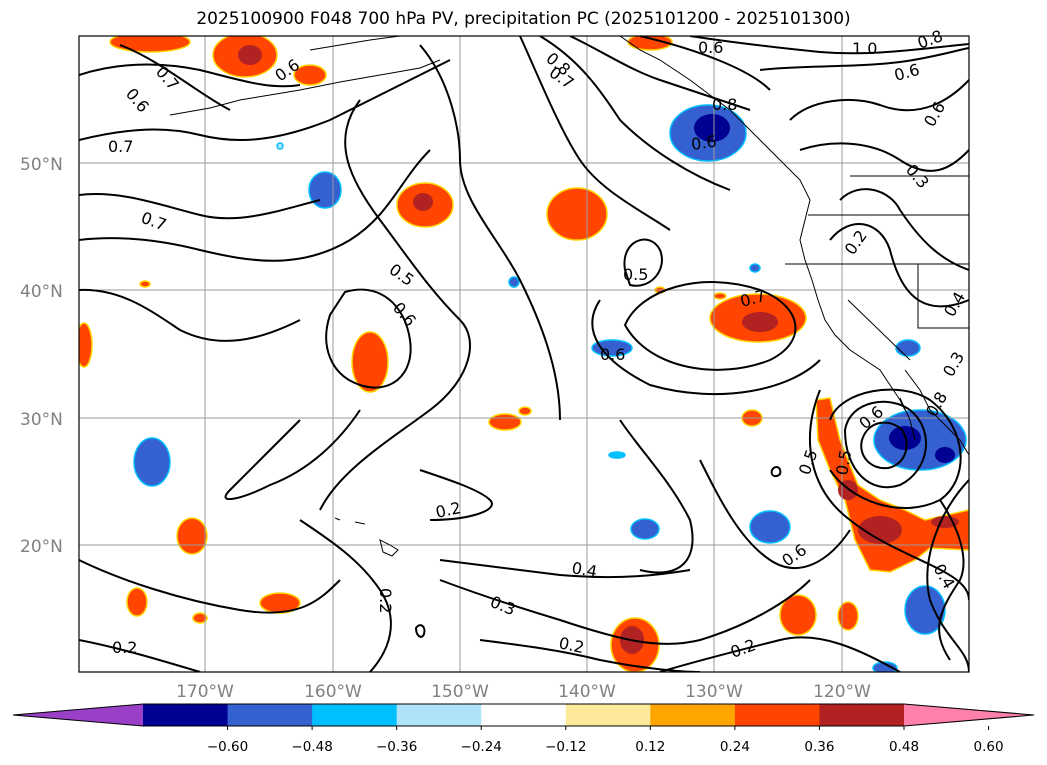 Image resolution: width=1047 pixels, height=765 pixels. Describe the element at coordinates (989, 747) in the screenshot. I see `colorbar-tick-label: 0.60` at that location.